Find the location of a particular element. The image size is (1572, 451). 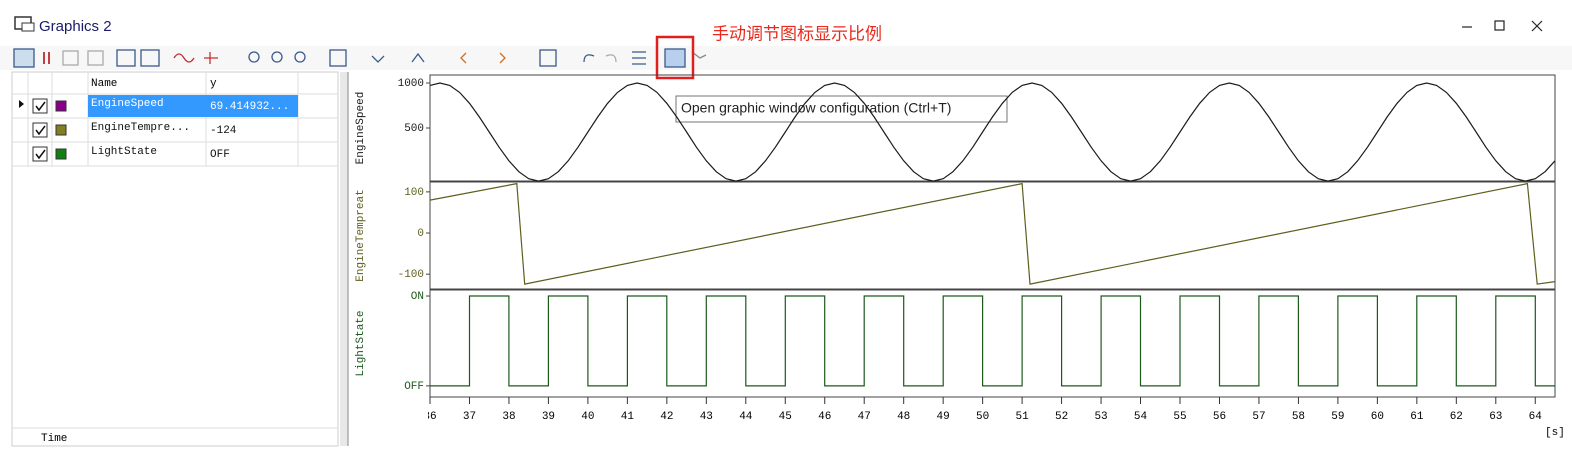

x-tick-label: 63 is located at coordinates (1495, 417).